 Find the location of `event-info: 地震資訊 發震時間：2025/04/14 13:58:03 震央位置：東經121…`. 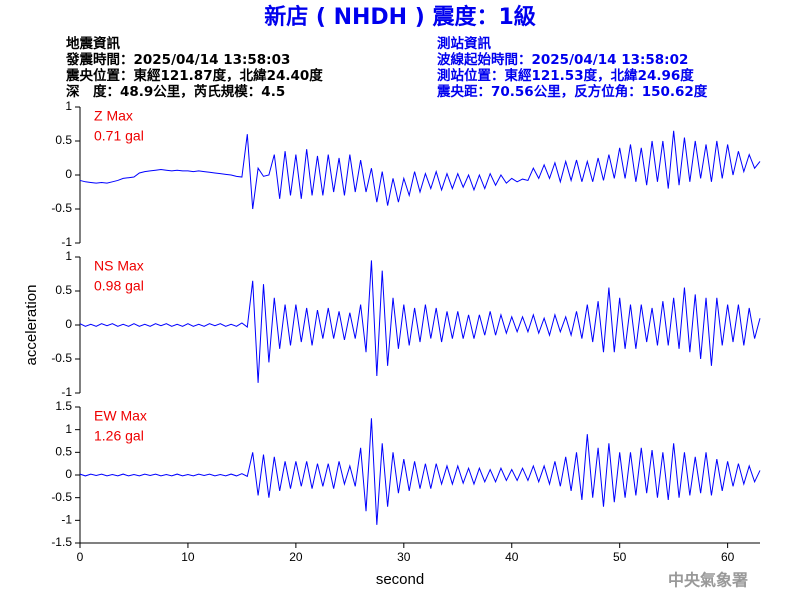

event-info: 地震資訊 發震時間：2025/04/14 13:58:03 震央位置：東經121… is located at coordinates (194, 67).